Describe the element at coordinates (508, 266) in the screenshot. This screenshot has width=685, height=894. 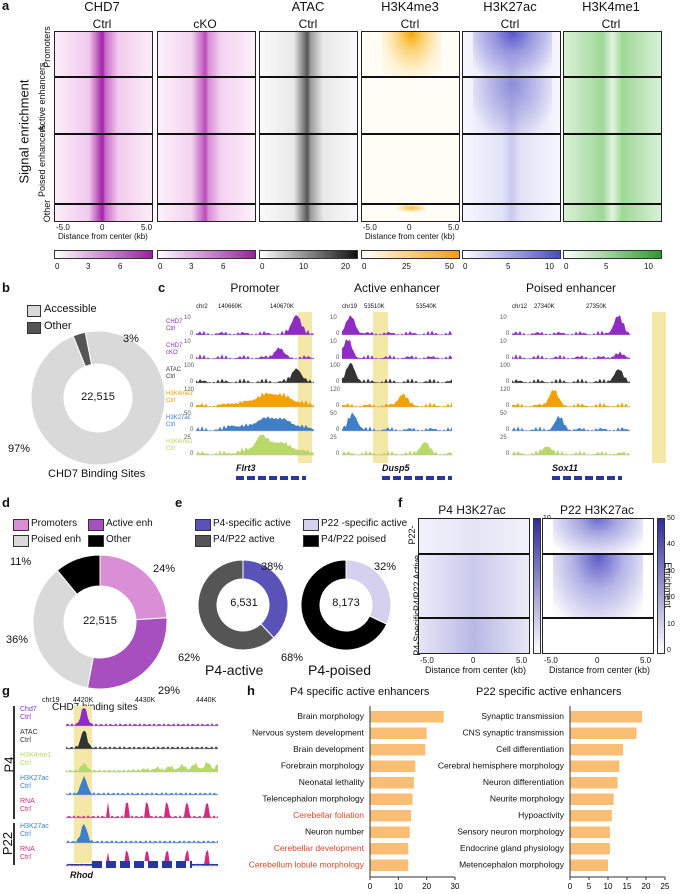
I see `cb5-t1: 5` at that location.